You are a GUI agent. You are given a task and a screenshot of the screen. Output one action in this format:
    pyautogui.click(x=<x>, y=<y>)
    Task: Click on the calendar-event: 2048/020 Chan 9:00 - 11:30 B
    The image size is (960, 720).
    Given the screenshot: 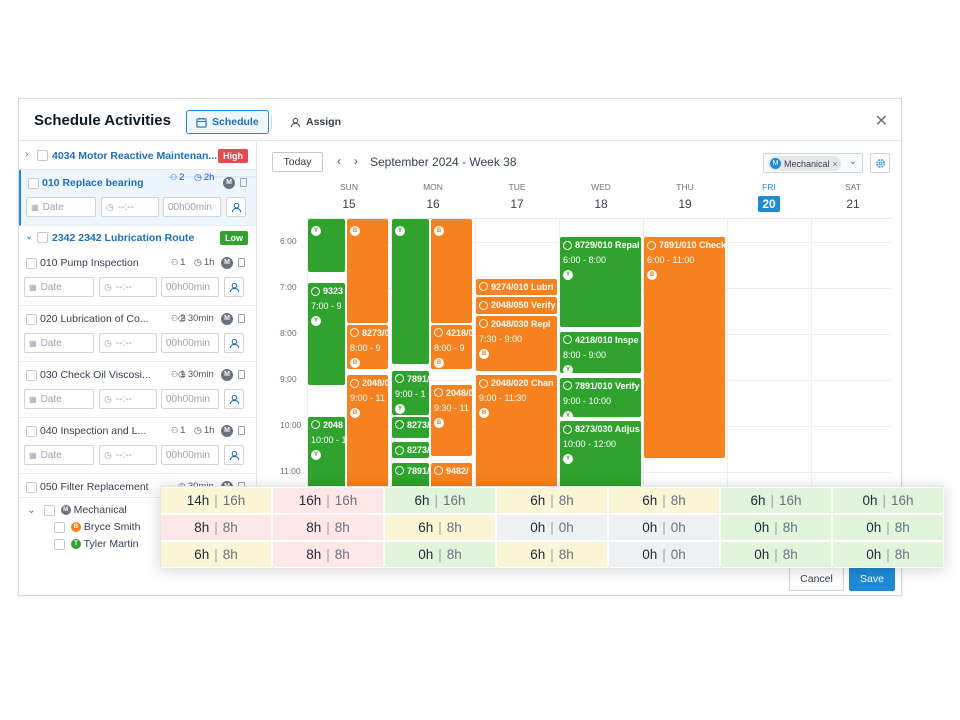 What is the action you would take?
    pyautogui.click(x=516, y=434)
    